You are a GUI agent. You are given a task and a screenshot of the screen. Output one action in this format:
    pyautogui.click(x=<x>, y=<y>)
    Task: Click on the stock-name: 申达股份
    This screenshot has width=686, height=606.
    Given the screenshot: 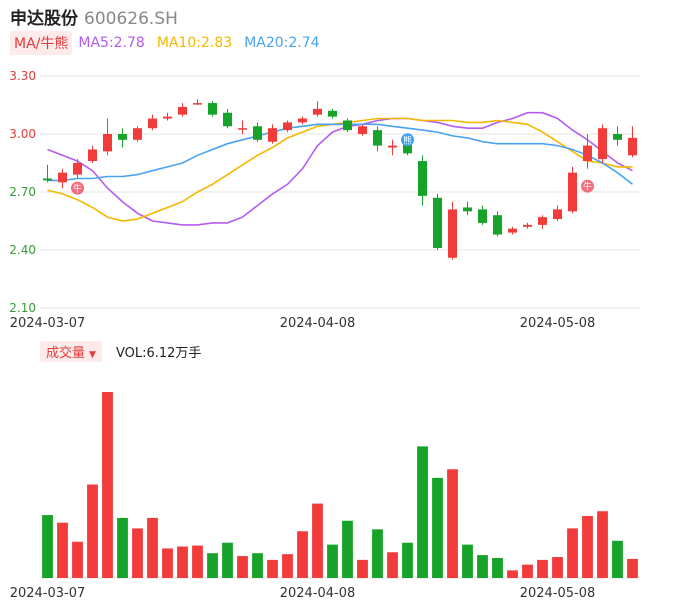 What is the action you would take?
    pyautogui.click(x=44, y=19)
    